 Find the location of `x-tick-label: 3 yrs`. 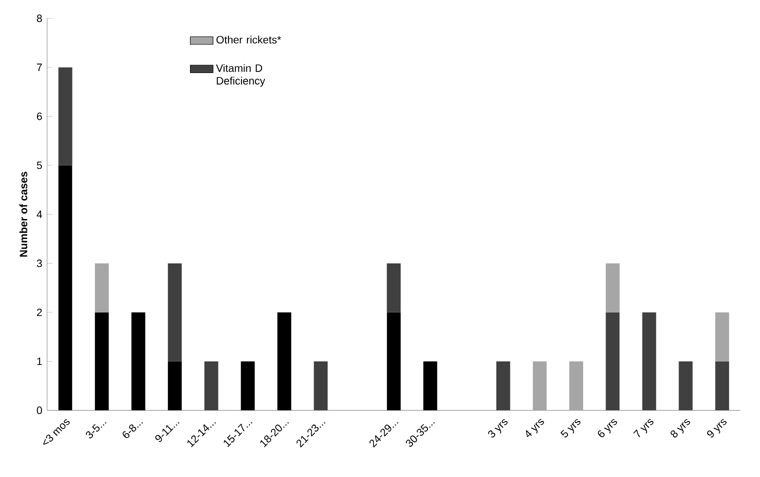

x-tick-label: 3 yrs is located at coordinates (498, 428).